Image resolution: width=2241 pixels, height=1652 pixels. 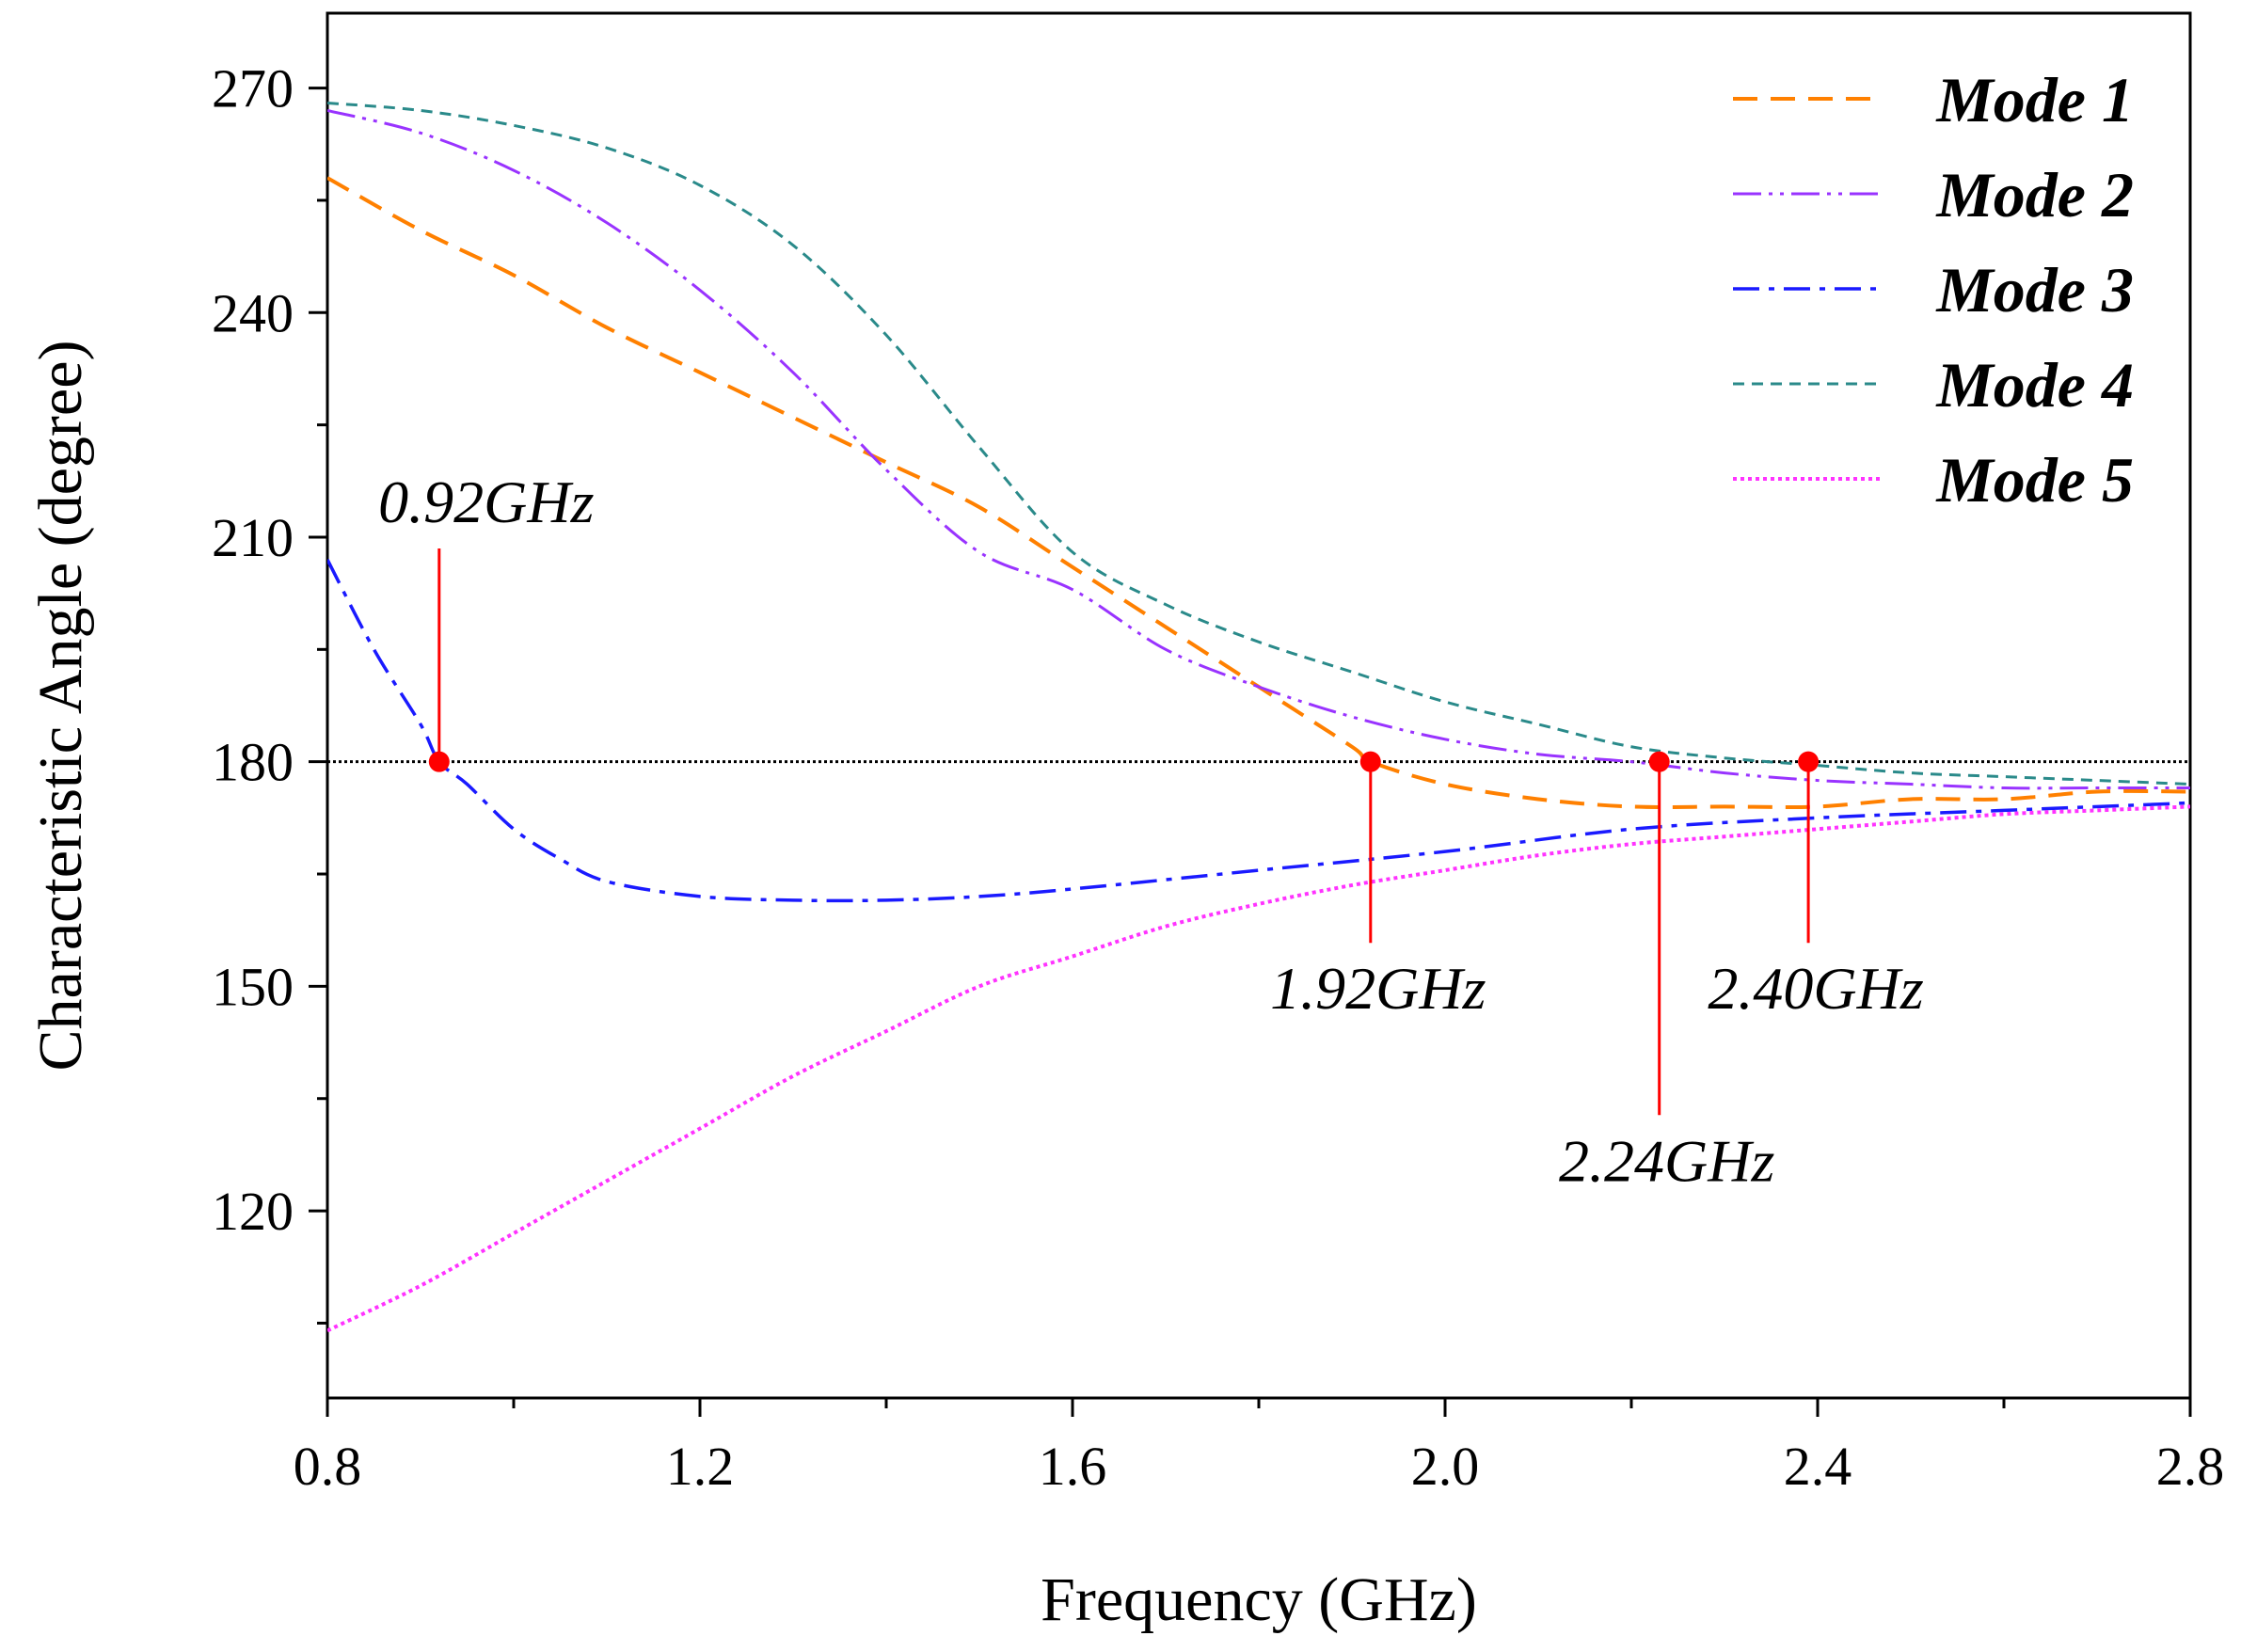 What do you see at coordinates (2034, 194) in the screenshot?
I see `legend-label-mode-2: Mode 2` at bounding box center [2034, 194].